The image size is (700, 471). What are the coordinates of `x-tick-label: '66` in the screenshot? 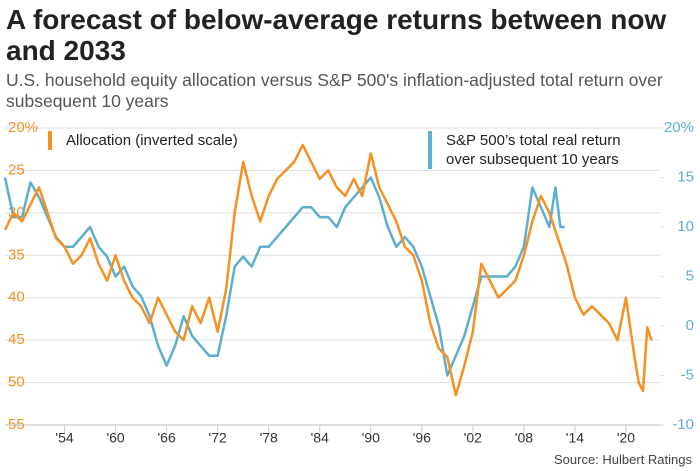 It's located at (166, 438).